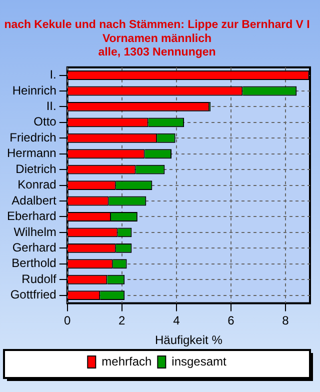 This screenshot has height=392, width=320. What do you see at coordinates (34, 263) in the screenshot?
I see `y-tick-label: Berthold` at bounding box center [34, 263].